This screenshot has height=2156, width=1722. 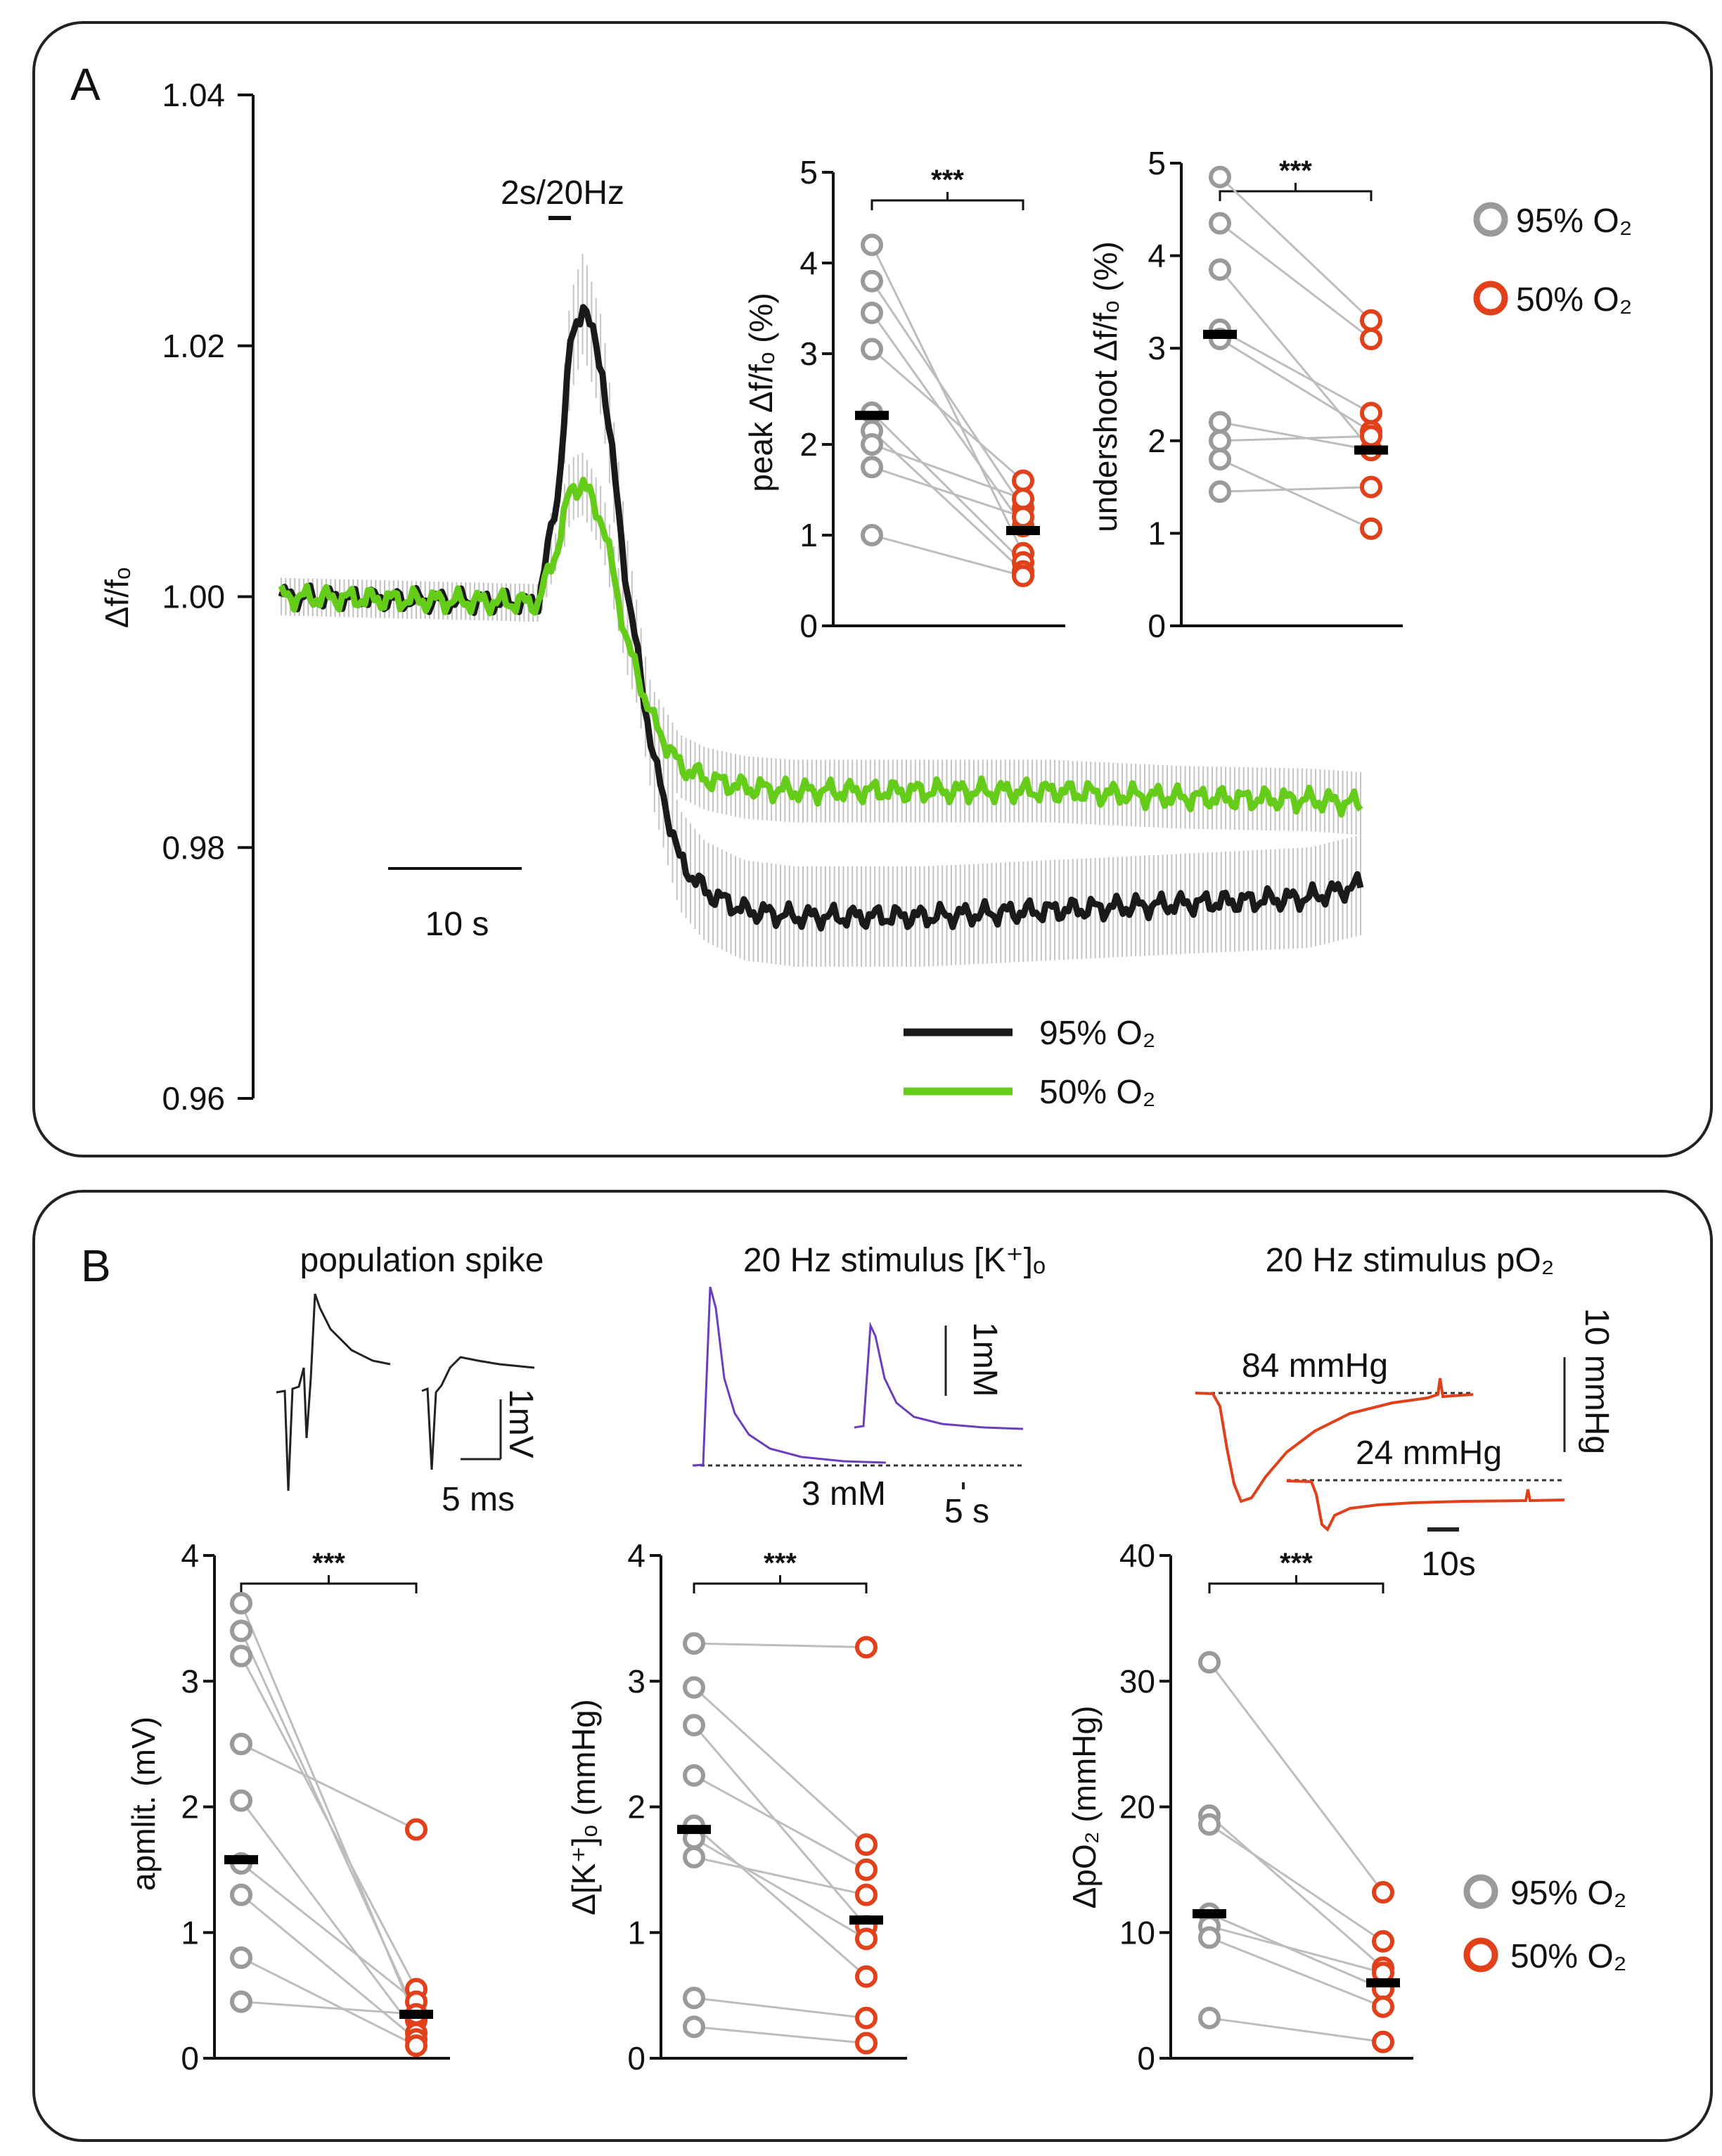 What do you see at coordinates (808, 172) in the screenshot?
I see `y-tick-label: 5` at bounding box center [808, 172].